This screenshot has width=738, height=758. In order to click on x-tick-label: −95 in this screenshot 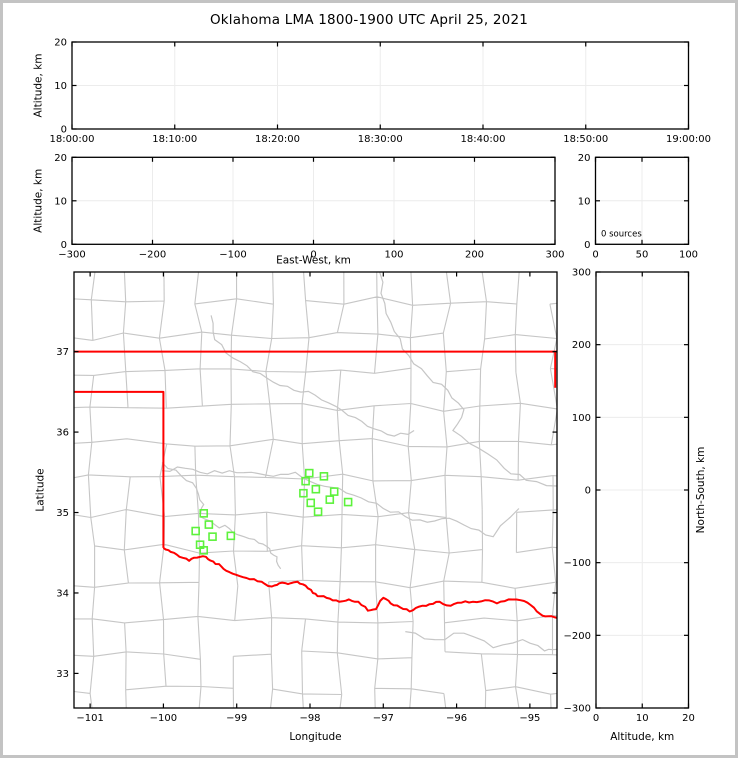, I will do `click(529, 718)`.